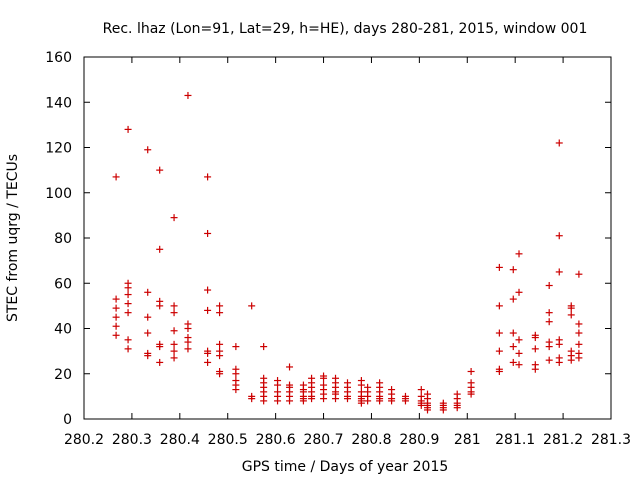 The image size is (640, 480). I want to click on y-tick-label: 140, so click(58, 103).